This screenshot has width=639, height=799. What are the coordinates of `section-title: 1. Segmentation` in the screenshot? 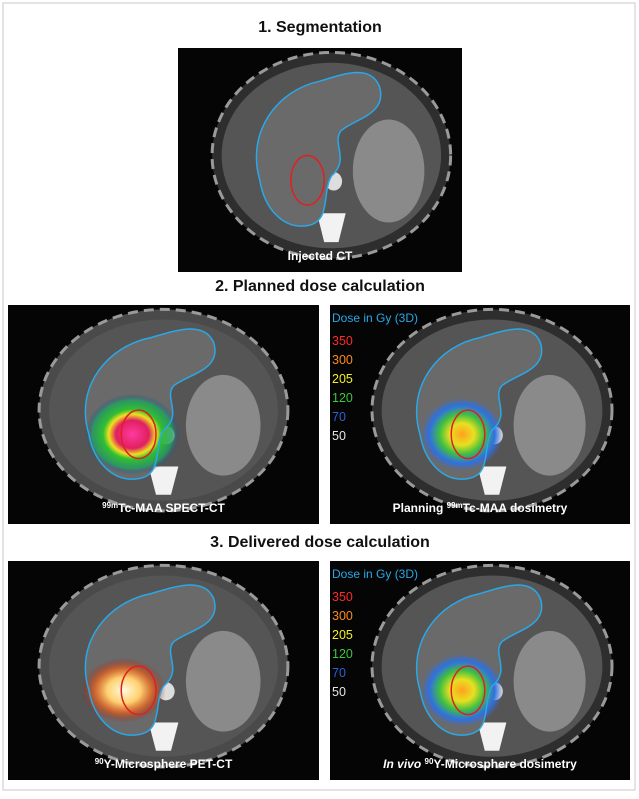 It's located at (320, 27).